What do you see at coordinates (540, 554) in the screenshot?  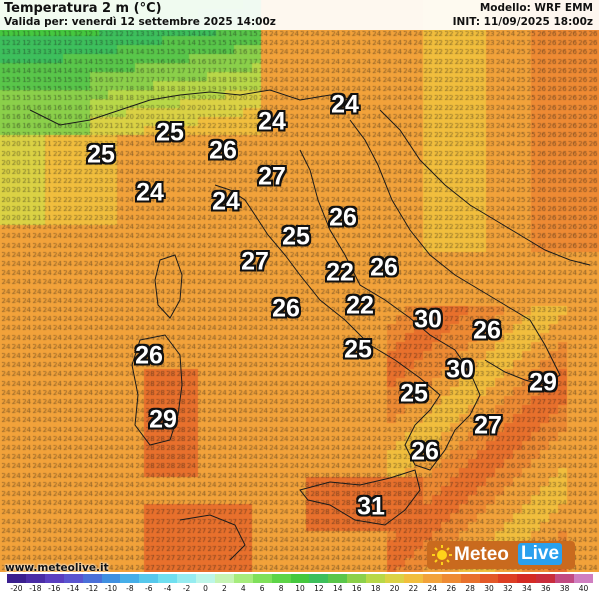 I see `logo-text-live: Live` at bounding box center [540, 554].